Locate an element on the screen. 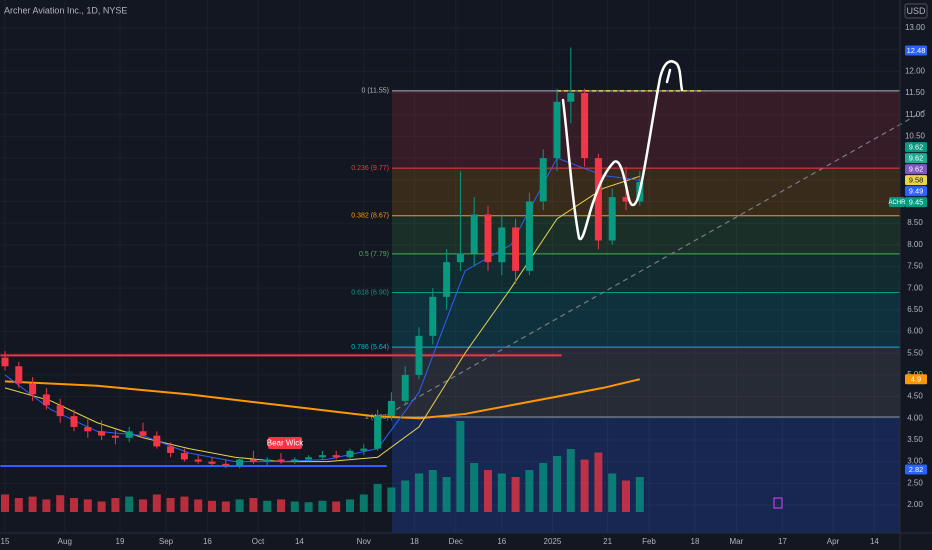  x-tick-label: Sep is located at coordinates (166, 541).